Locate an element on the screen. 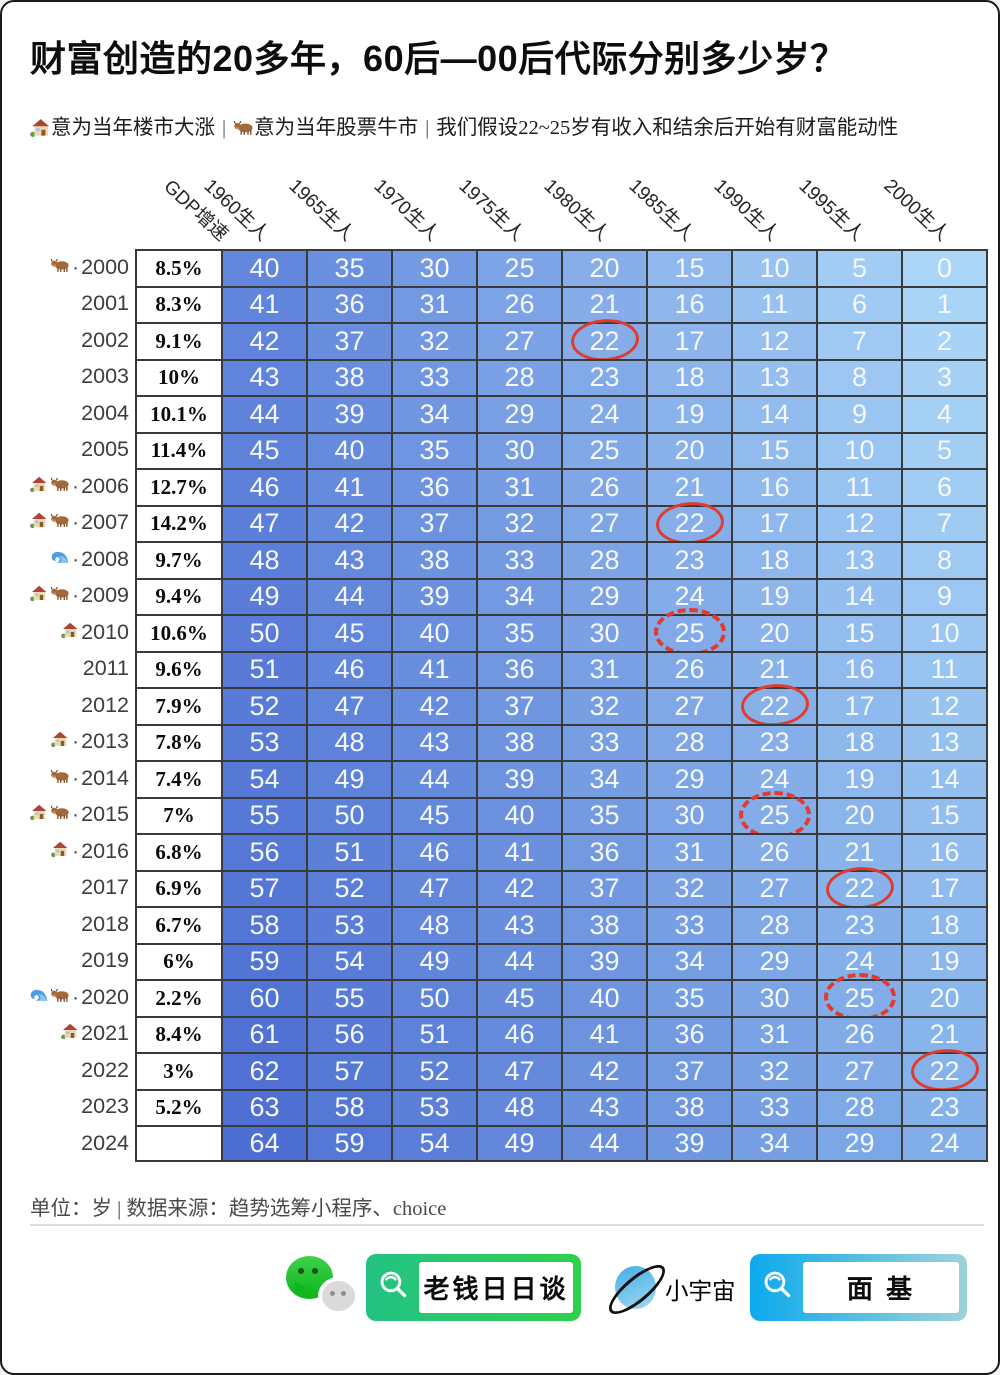  year-label: 2022 is located at coordinates (105, 1069).